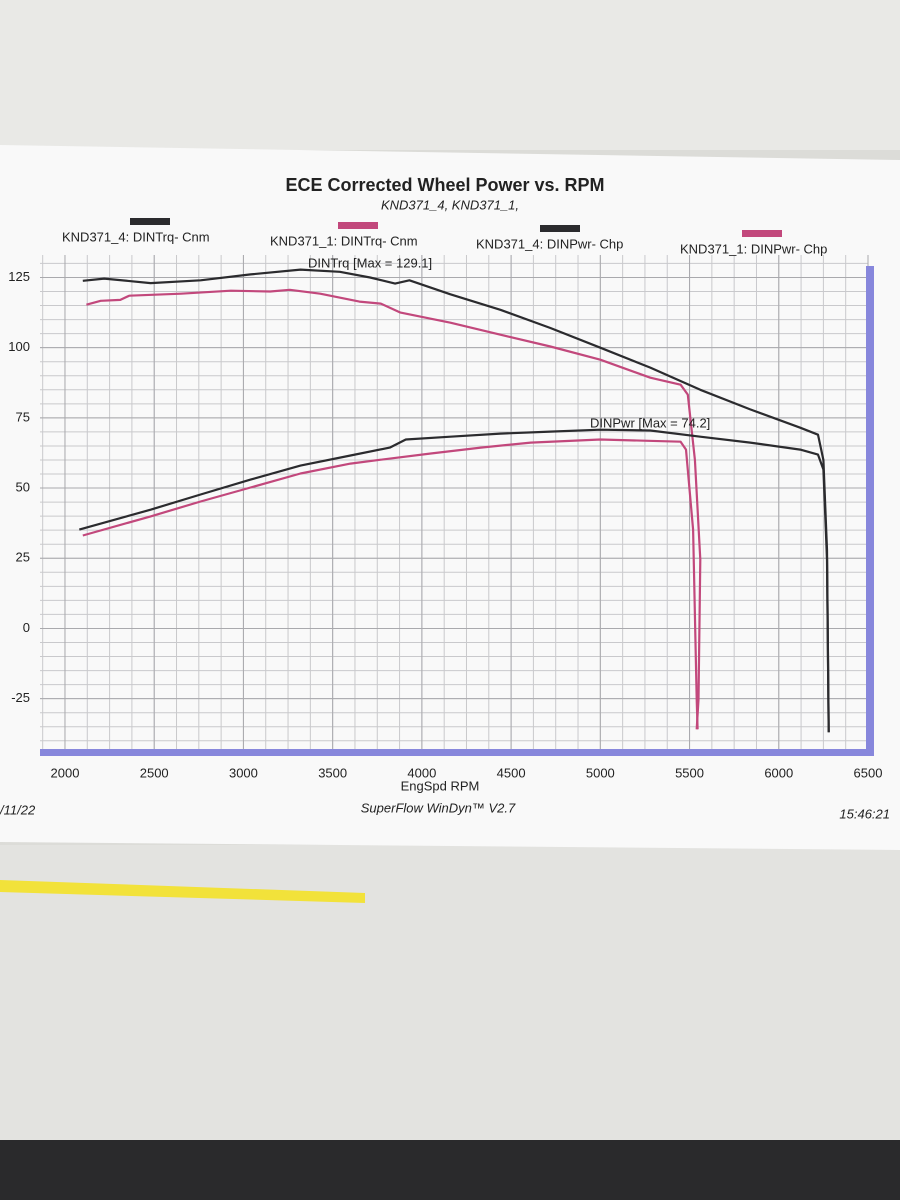 This screenshot has height=1200, width=900. What do you see at coordinates (864, 813) in the screenshot?
I see `footer-time: 15:46:21` at bounding box center [864, 813].